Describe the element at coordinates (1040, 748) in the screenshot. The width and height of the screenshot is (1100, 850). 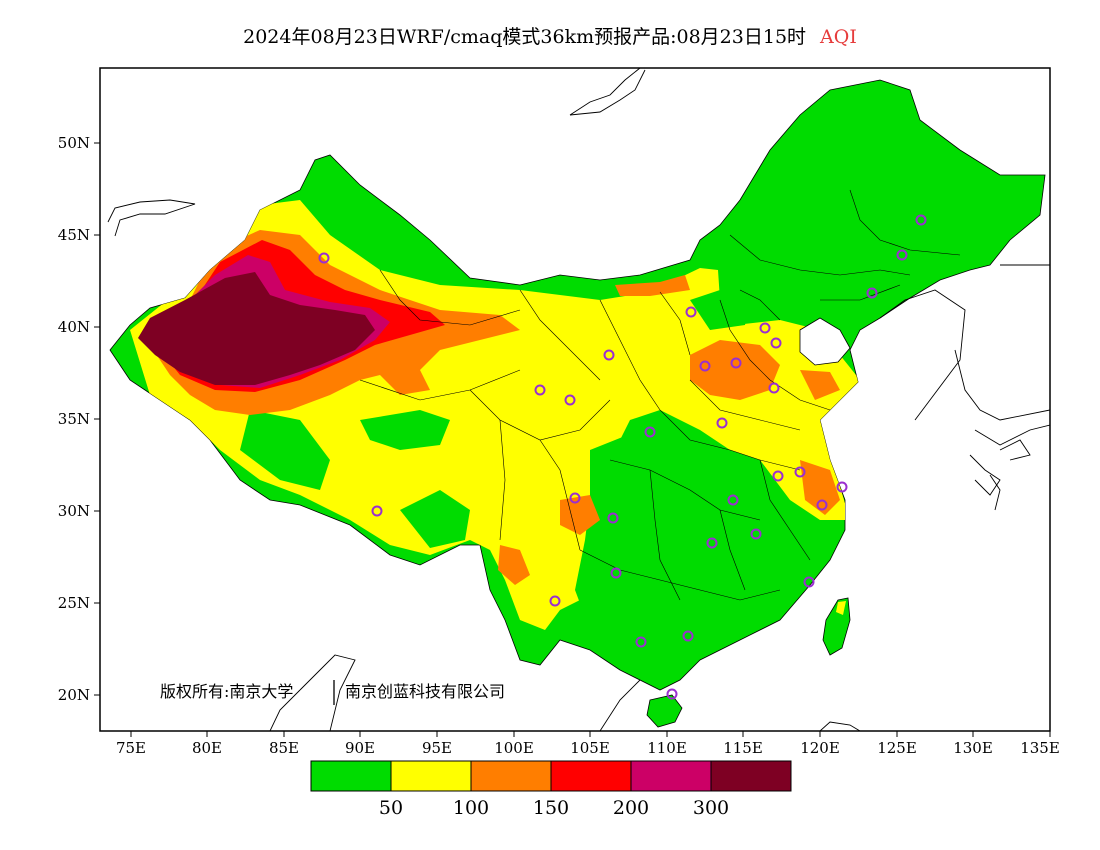
I see `lon-label: 135E` at that location.